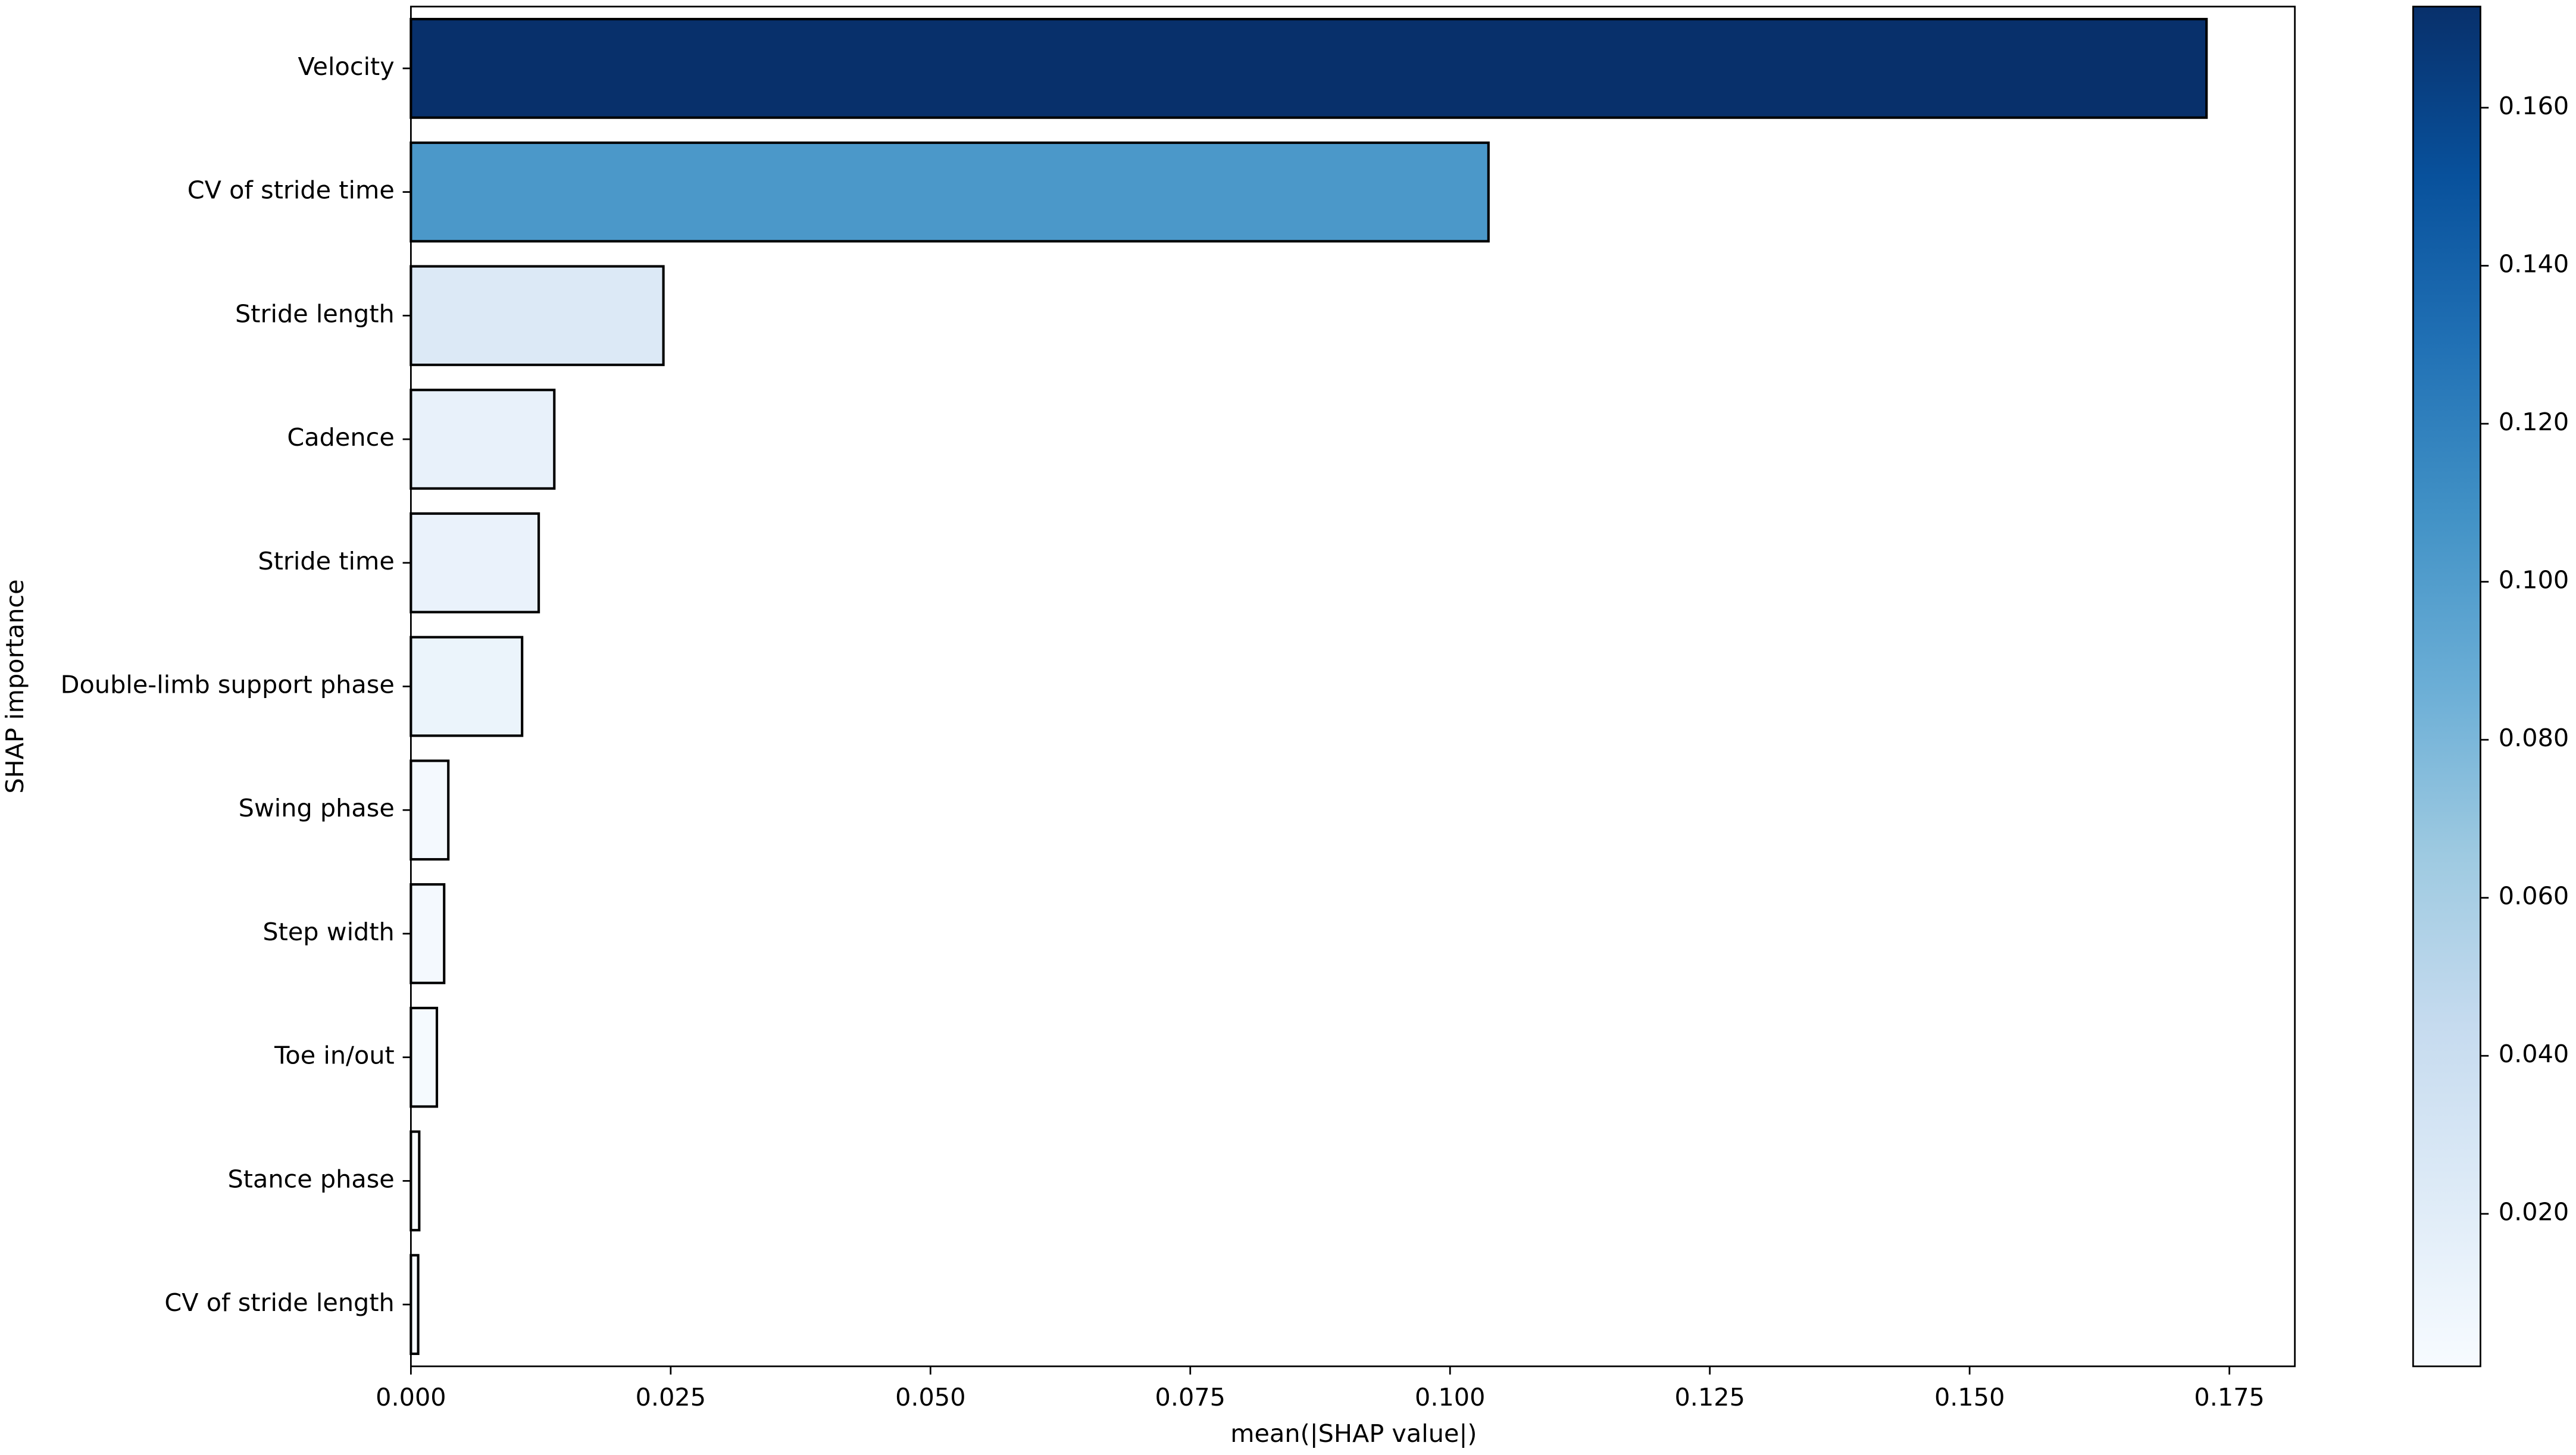 This screenshot has width=2576, height=1455. Describe the element at coordinates (1709, 1397) in the screenshot. I see `x-tick-label: 0.125` at that location.